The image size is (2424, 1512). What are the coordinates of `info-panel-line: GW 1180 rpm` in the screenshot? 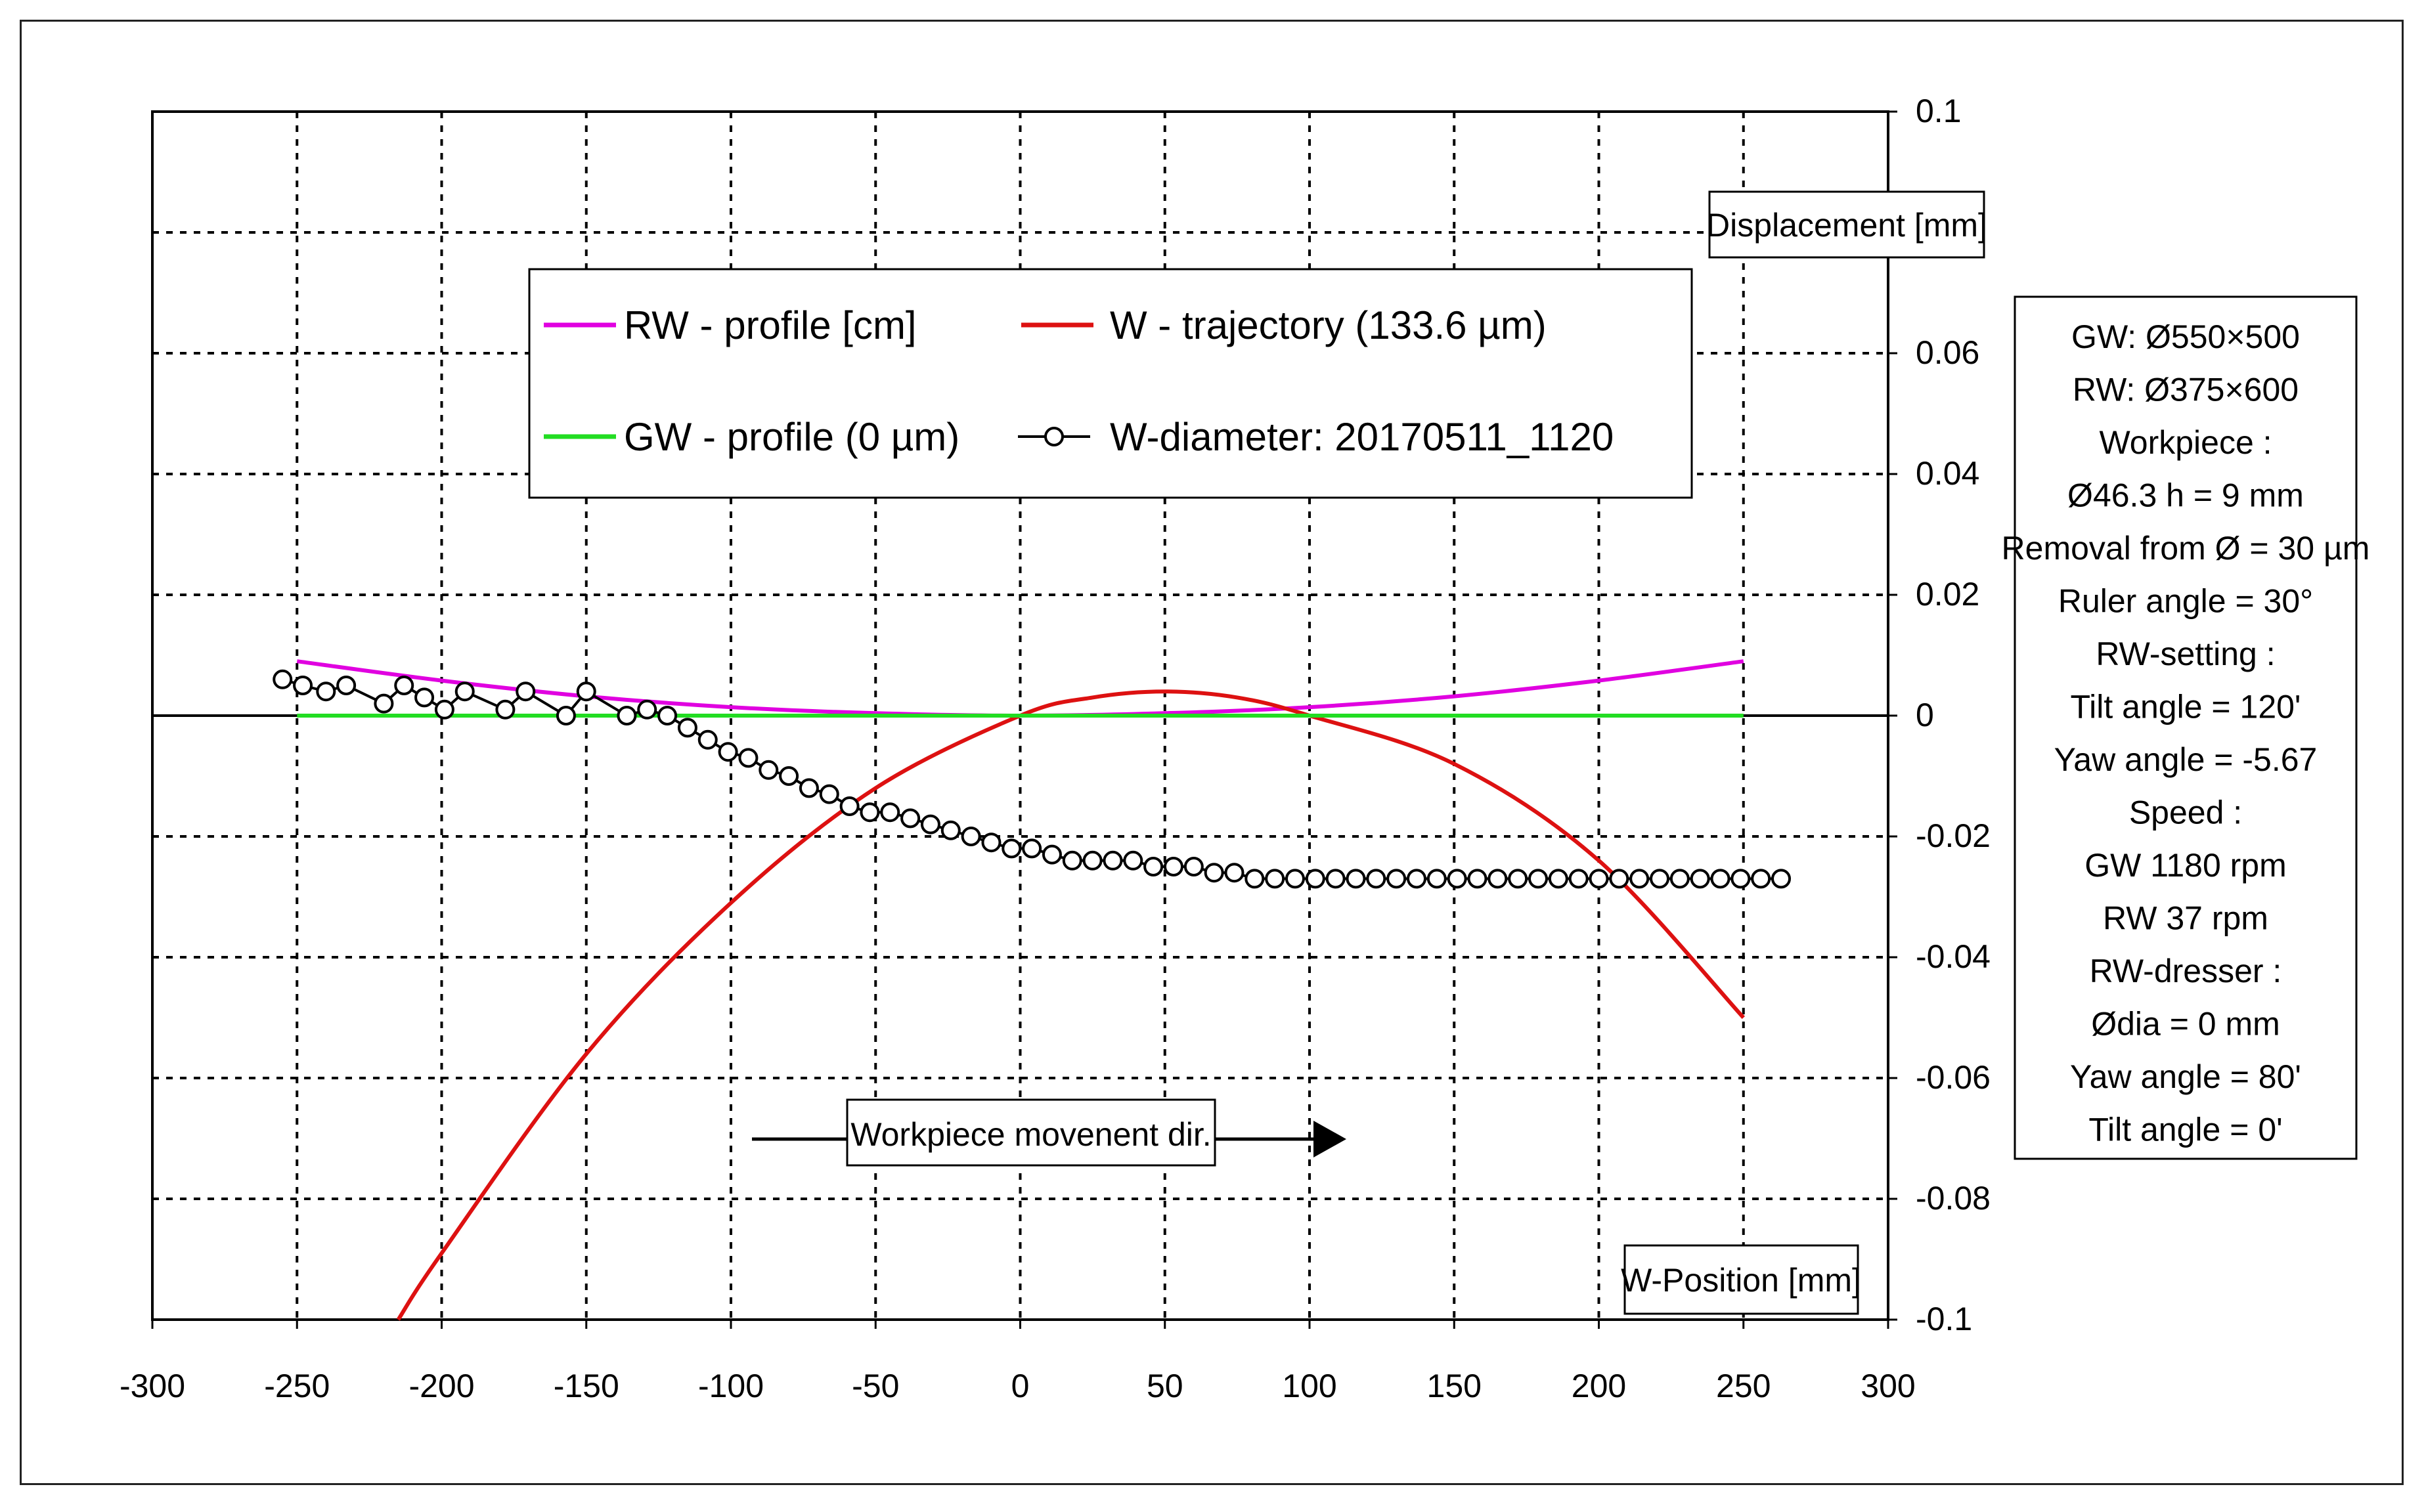 It's located at (2185, 865).